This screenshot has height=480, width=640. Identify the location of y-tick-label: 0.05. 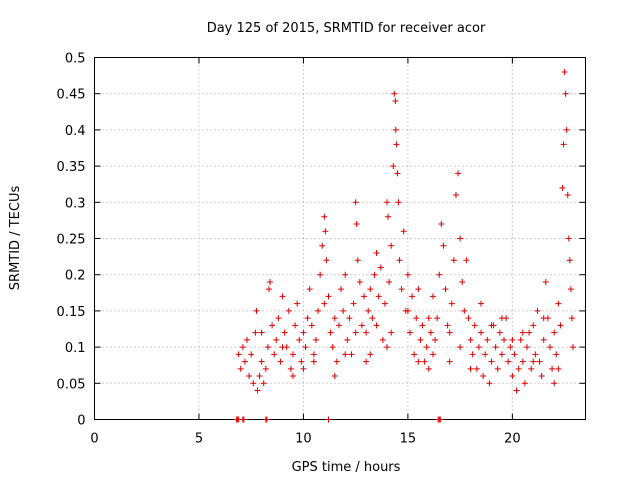
(71, 384).